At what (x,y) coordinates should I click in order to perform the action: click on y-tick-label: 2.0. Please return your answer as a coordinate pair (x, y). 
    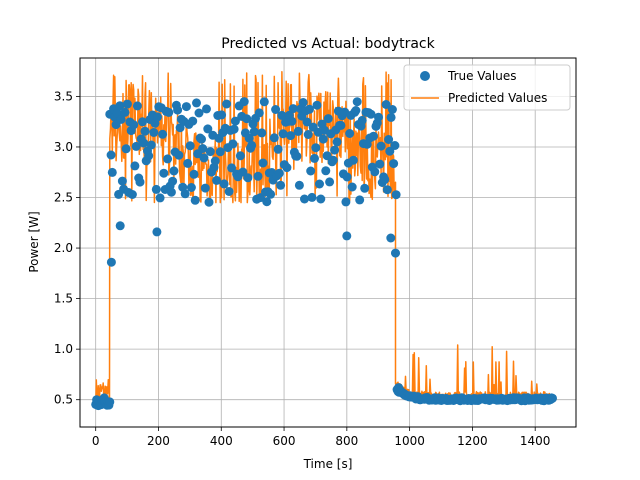
    Looking at the image, I should click on (63, 248).